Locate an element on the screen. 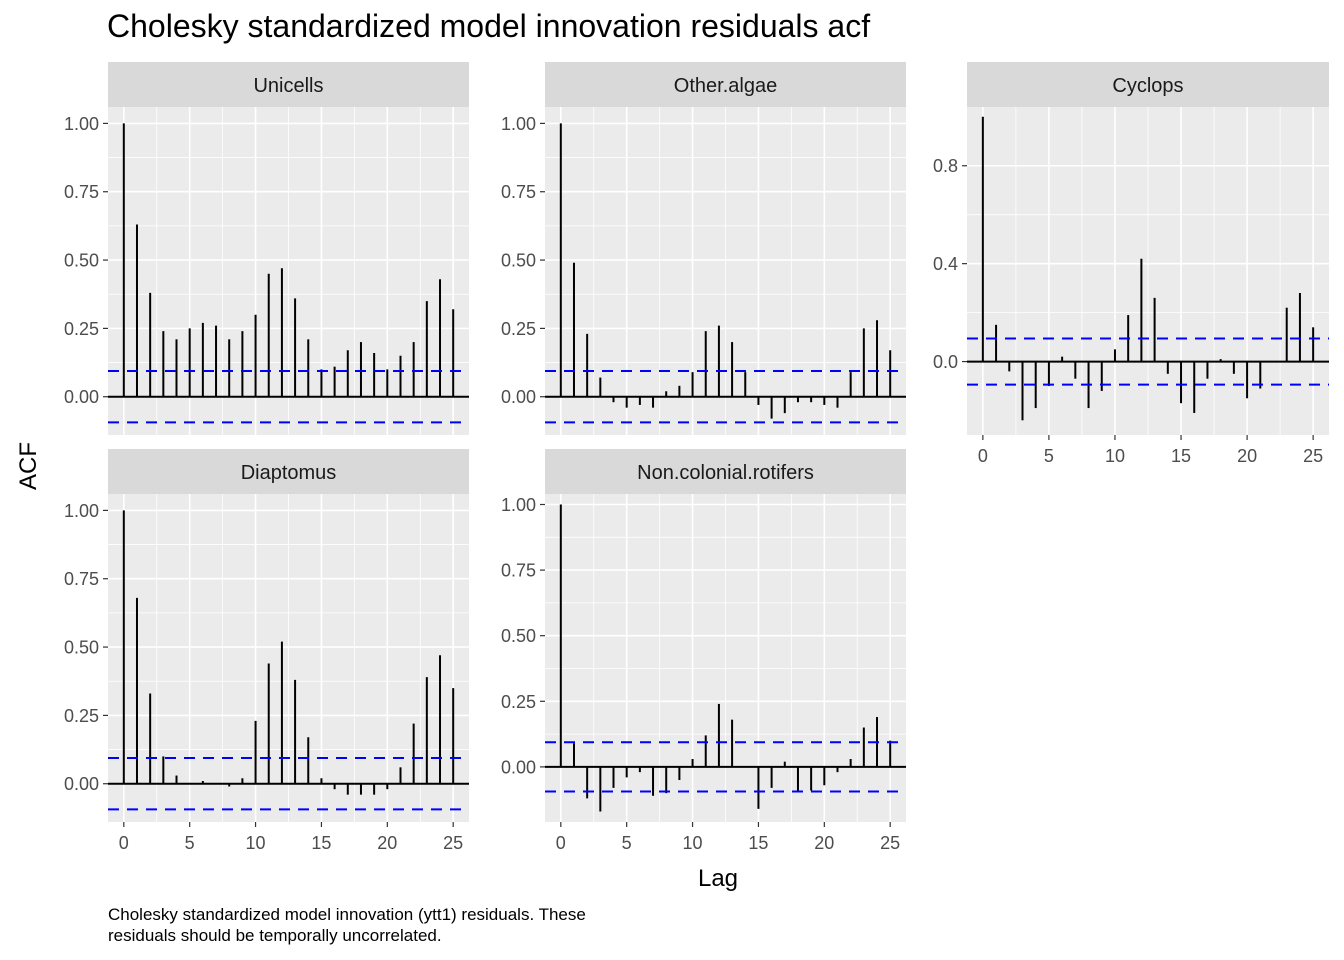  panel-other-algae: Other.algae 0.00 0.25 0.50 0.75 1.00 is located at coordinates (703, 248).